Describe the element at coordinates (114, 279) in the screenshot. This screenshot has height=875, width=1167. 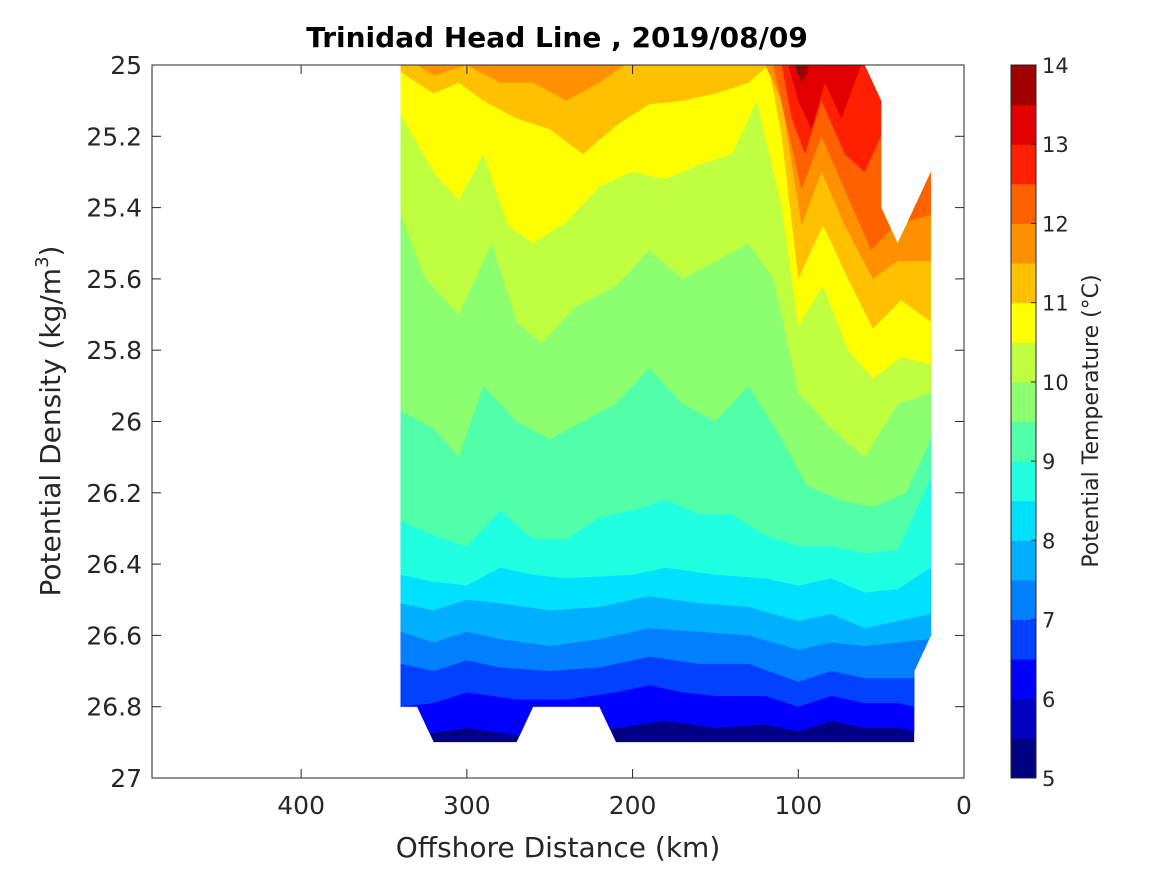
I see `y-tick-label: 25.6` at that location.